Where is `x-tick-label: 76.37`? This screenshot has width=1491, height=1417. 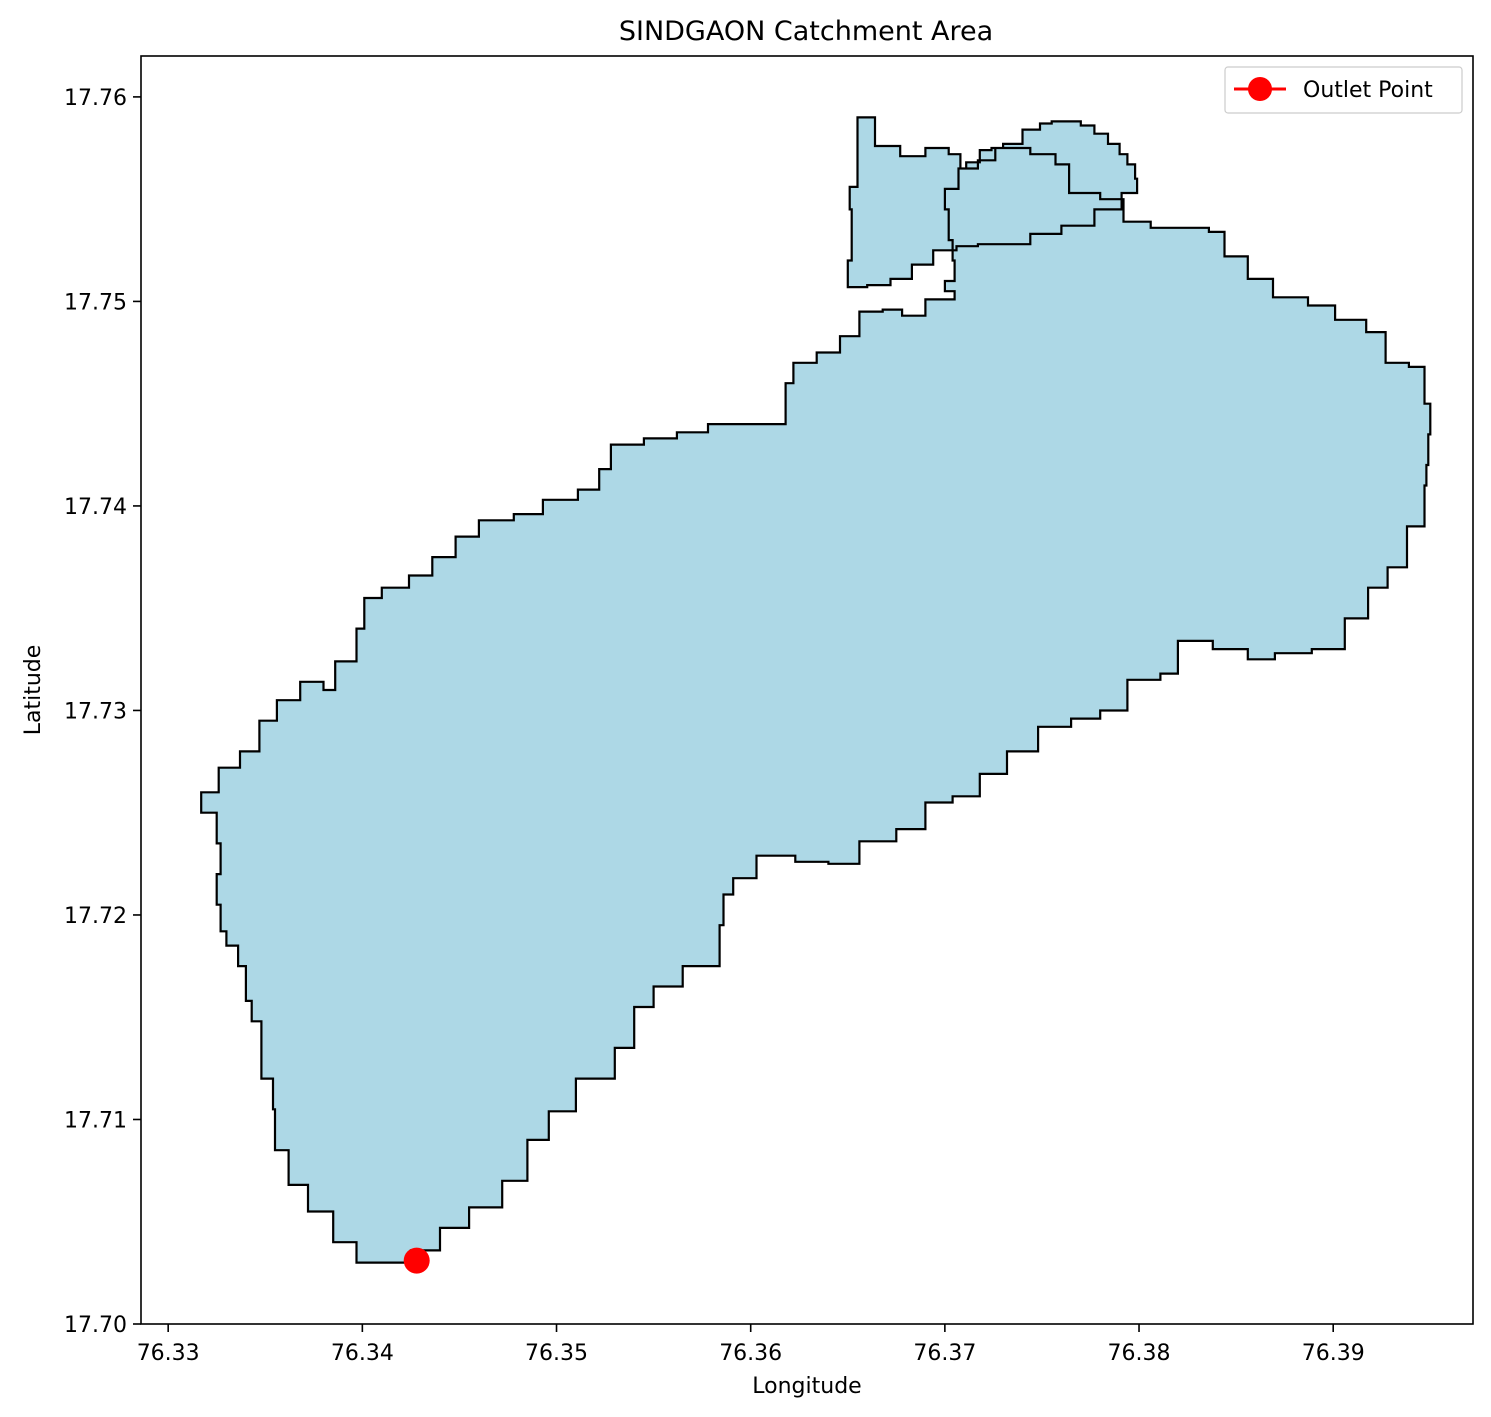 x-tick-label: 76.37 is located at coordinates (944, 1353).